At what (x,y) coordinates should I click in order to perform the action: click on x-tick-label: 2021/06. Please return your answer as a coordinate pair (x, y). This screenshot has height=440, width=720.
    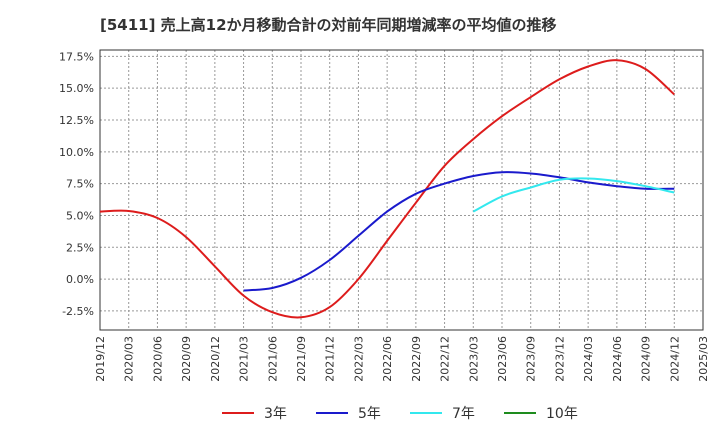
    Looking at the image, I should click on (272, 359).